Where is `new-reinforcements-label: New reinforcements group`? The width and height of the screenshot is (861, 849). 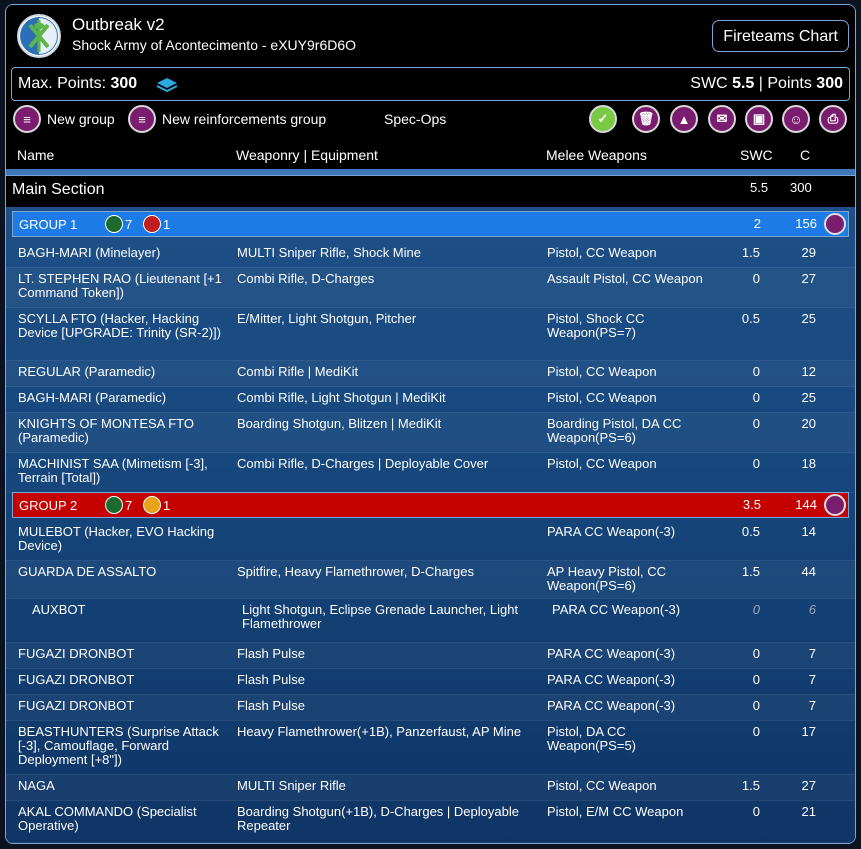 new-reinforcements-label: New reinforcements group is located at coordinates (244, 119).